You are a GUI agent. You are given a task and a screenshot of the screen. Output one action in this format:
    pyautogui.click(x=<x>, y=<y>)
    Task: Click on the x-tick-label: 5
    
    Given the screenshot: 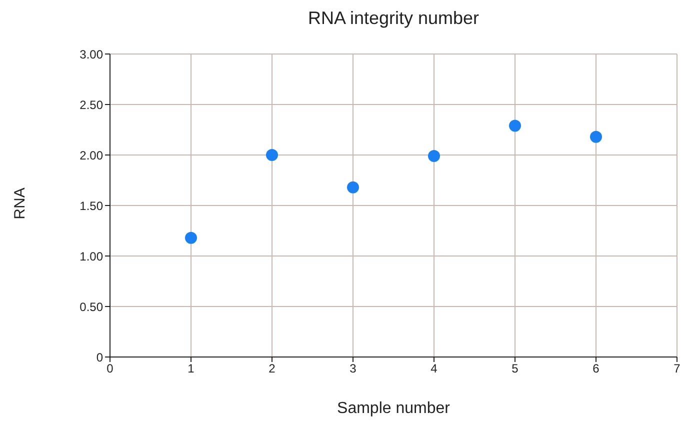 What is the action you would take?
    pyautogui.click(x=515, y=369)
    